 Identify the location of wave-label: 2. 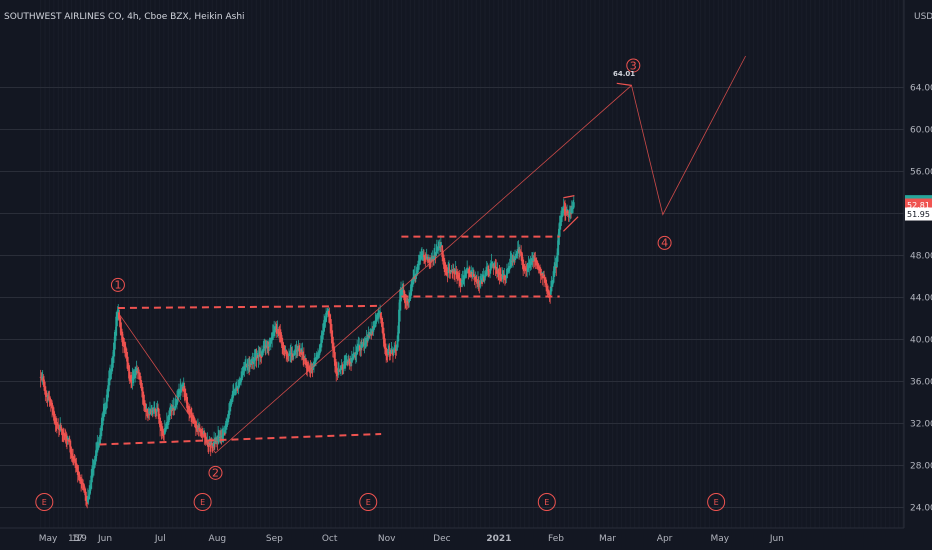
(215, 473).